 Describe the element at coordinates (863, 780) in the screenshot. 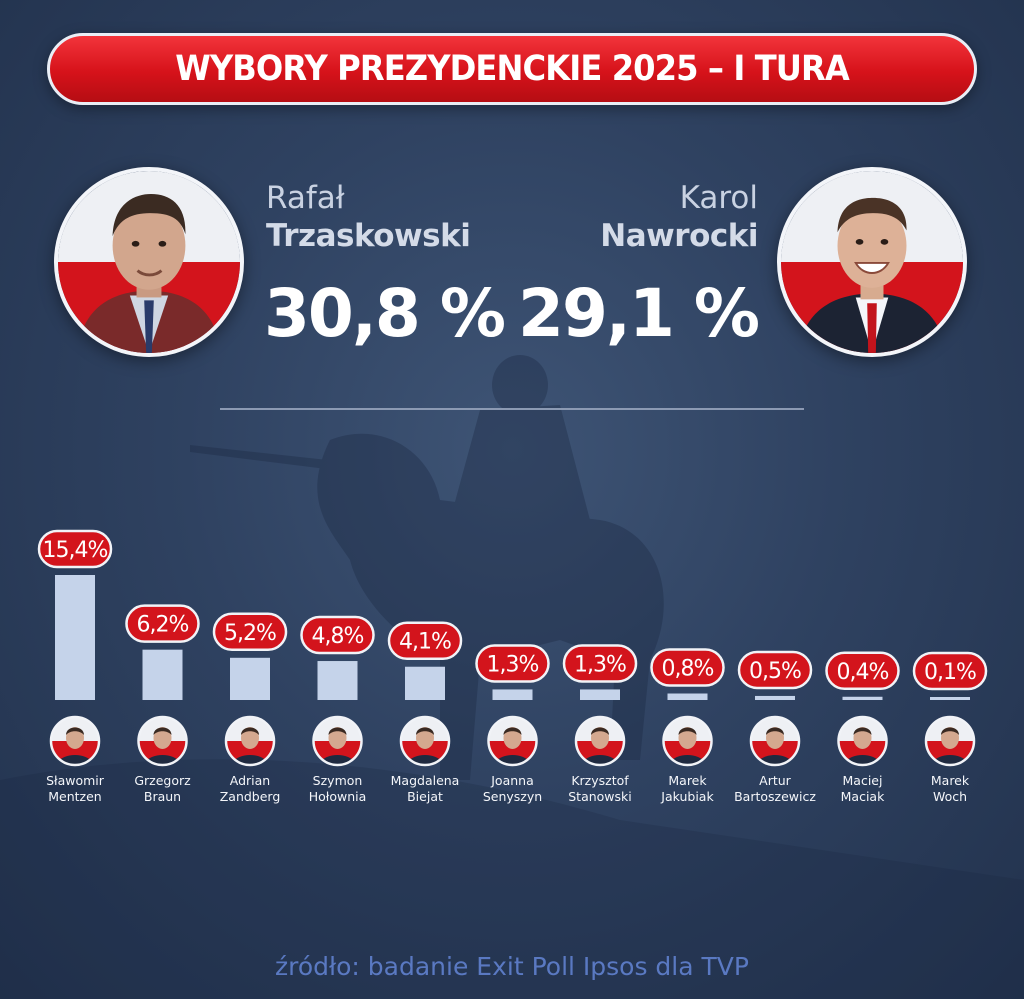

I see `candidate-name-10-line-1: Maciej` at that location.